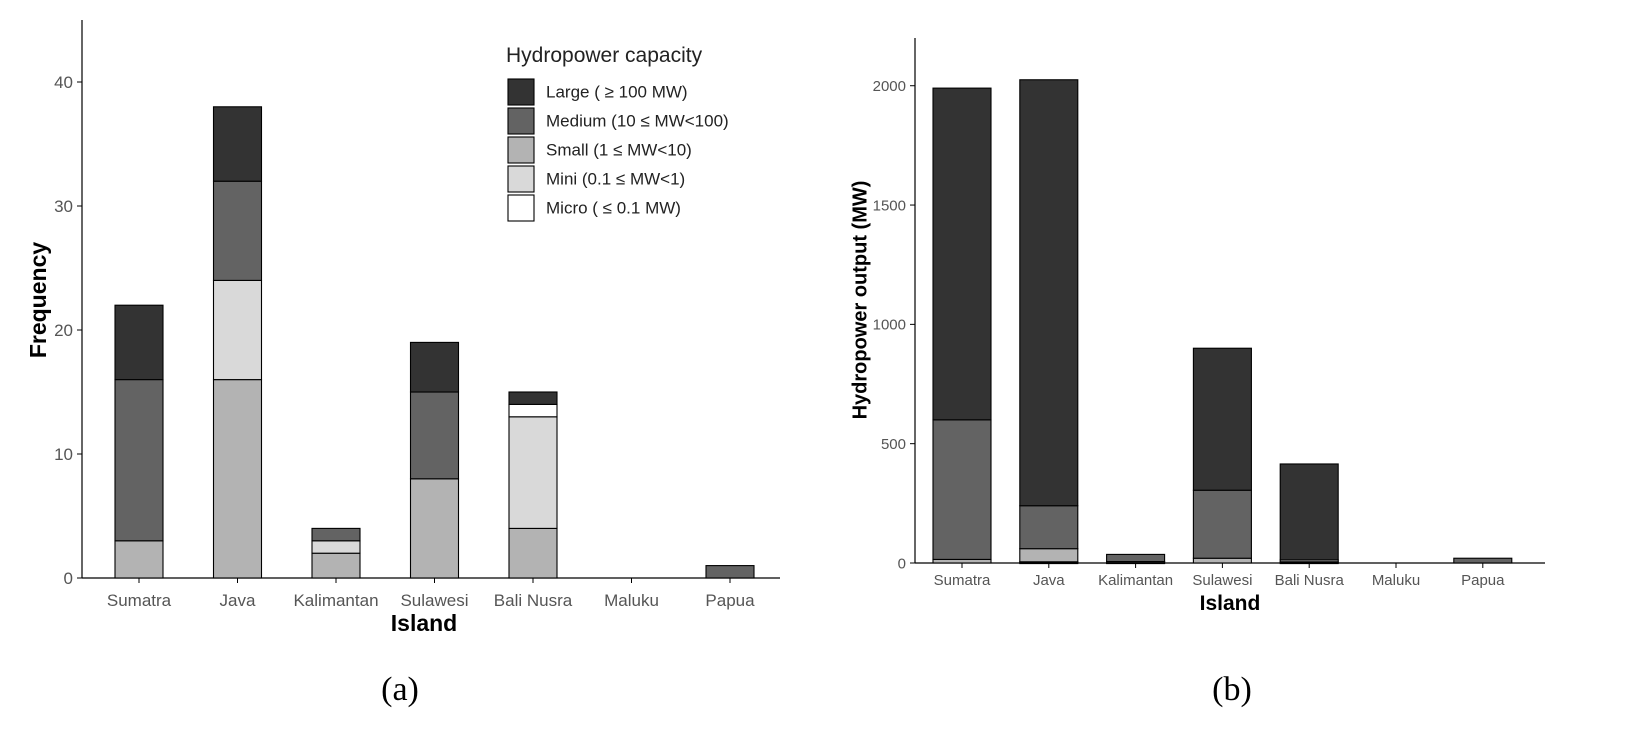 The image size is (1629, 750). Describe the element at coordinates (63, 330) in the screenshot. I see `y-tick-label: 20` at that location.